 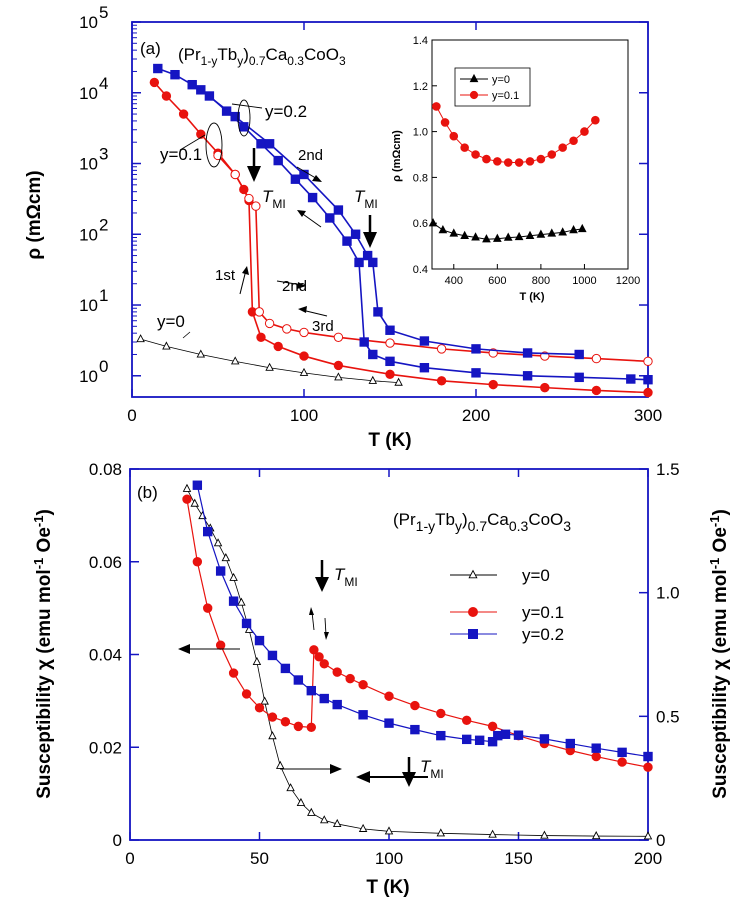 What do you see at coordinates (303, 673) in the screenshot?
I see `panel-b-arrows` at bounding box center [303, 673].